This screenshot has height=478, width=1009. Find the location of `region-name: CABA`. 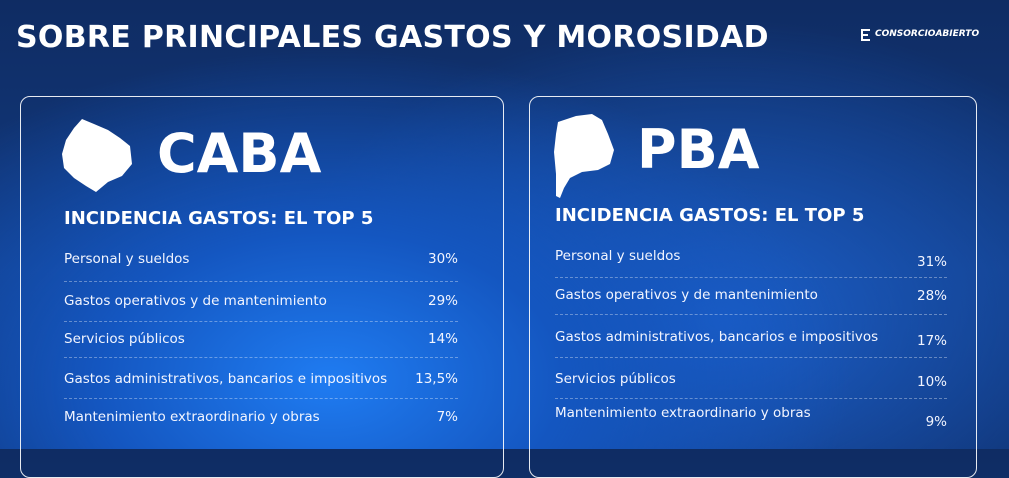

region-name: CABA is located at coordinates (239, 153).